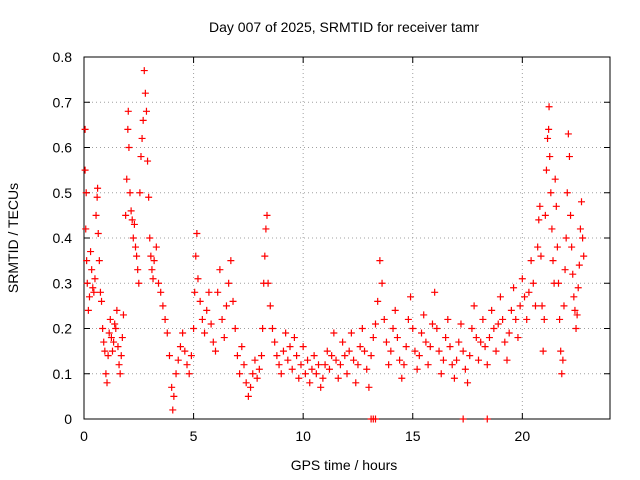 The height and width of the screenshot is (480, 640). I want to click on x-tick-label: 0, so click(84, 436).